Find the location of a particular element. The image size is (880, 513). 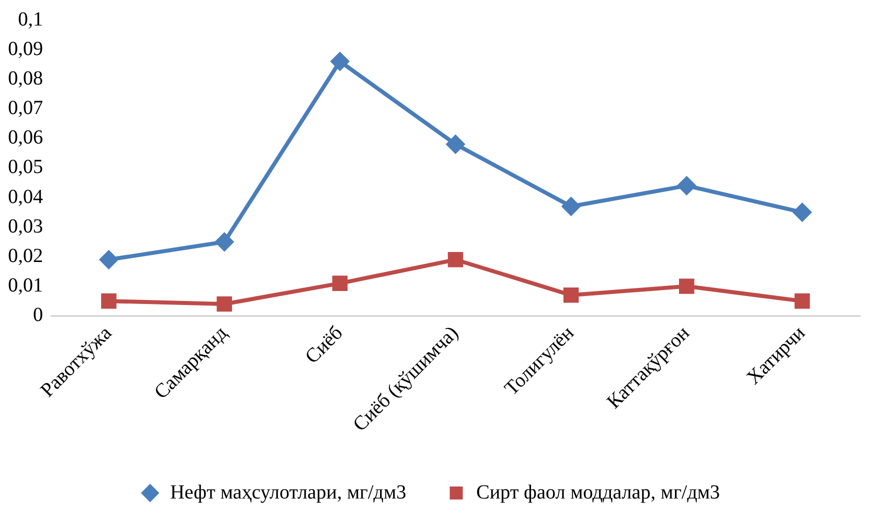

y-tick-label: 0,06 is located at coordinates (25, 137).